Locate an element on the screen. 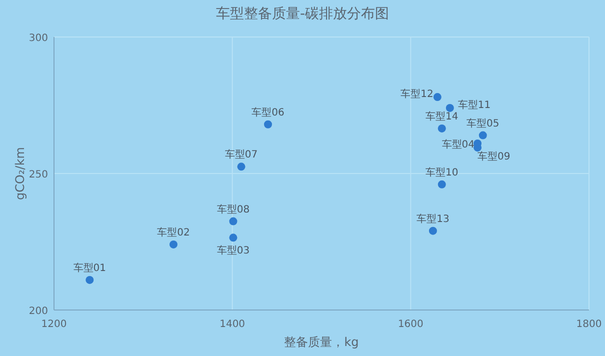 The height and width of the screenshot is (356, 605). x-axis-title: 整备质量，kg is located at coordinates (321, 342).